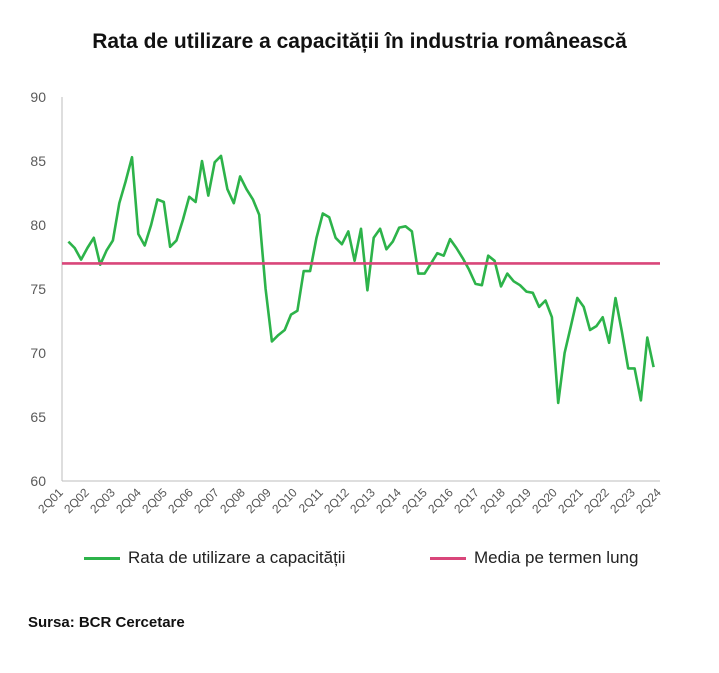 The height and width of the screenshot is (673, 719). I want to click on x-tick-label: 2Q07, so click(206, 500).